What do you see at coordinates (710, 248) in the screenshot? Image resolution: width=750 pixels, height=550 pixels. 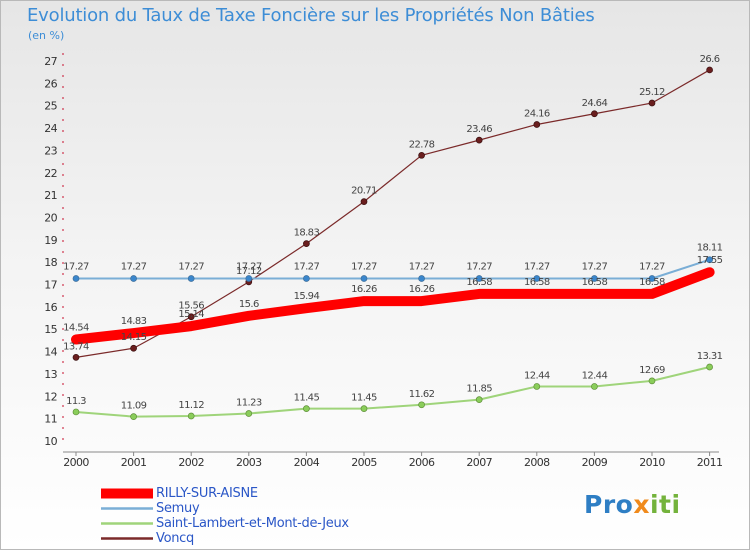 I see `data-label: 18.11` at bounding box center [710, 248].